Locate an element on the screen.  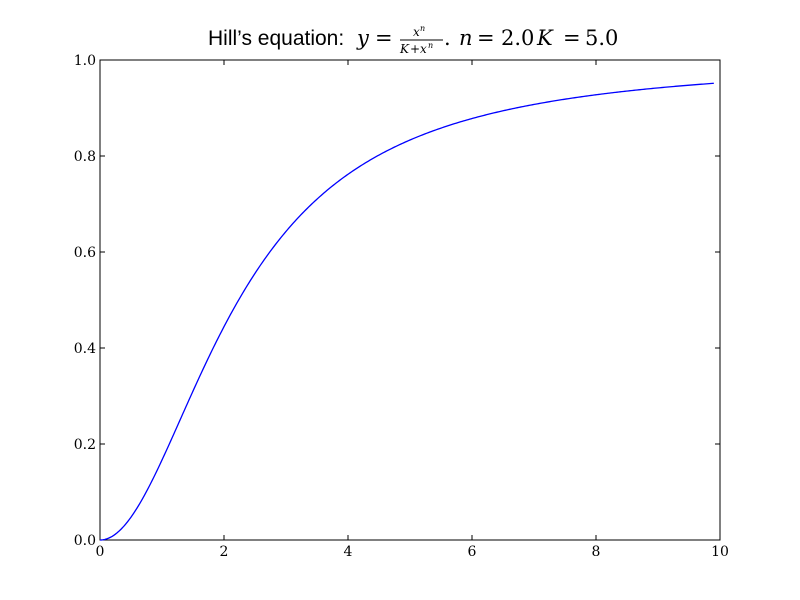
title-denominator-plus: + is located at coordinates (415, 49).